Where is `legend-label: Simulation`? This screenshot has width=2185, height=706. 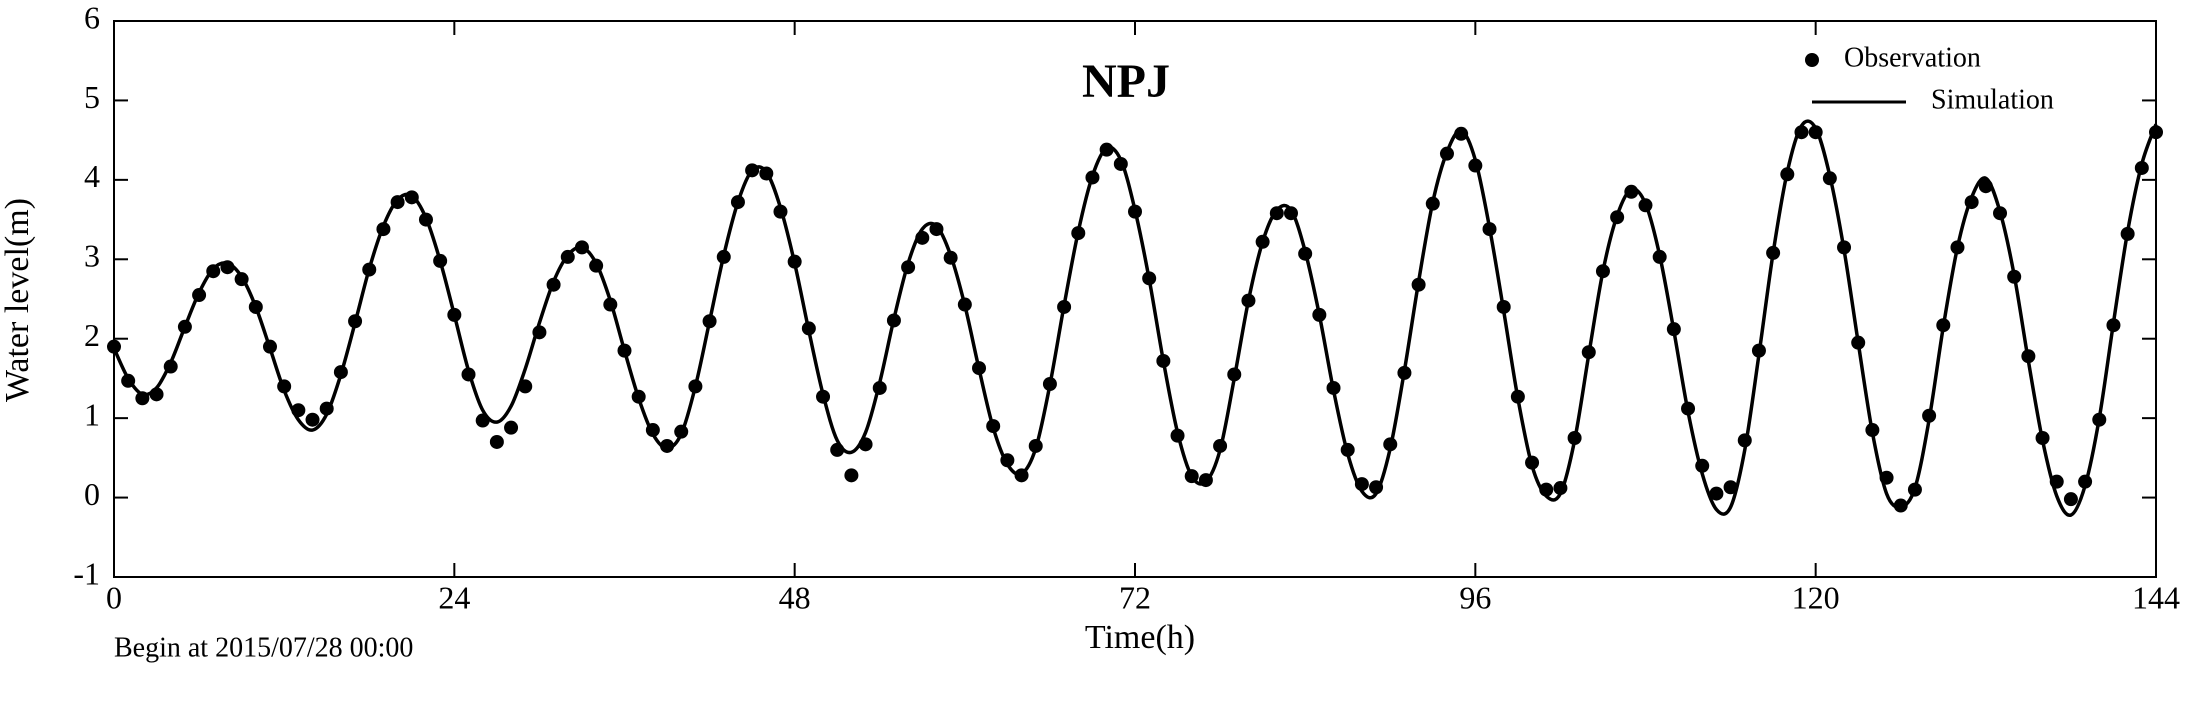
legend-label: Simulation is located at coordinates (1992, 99).